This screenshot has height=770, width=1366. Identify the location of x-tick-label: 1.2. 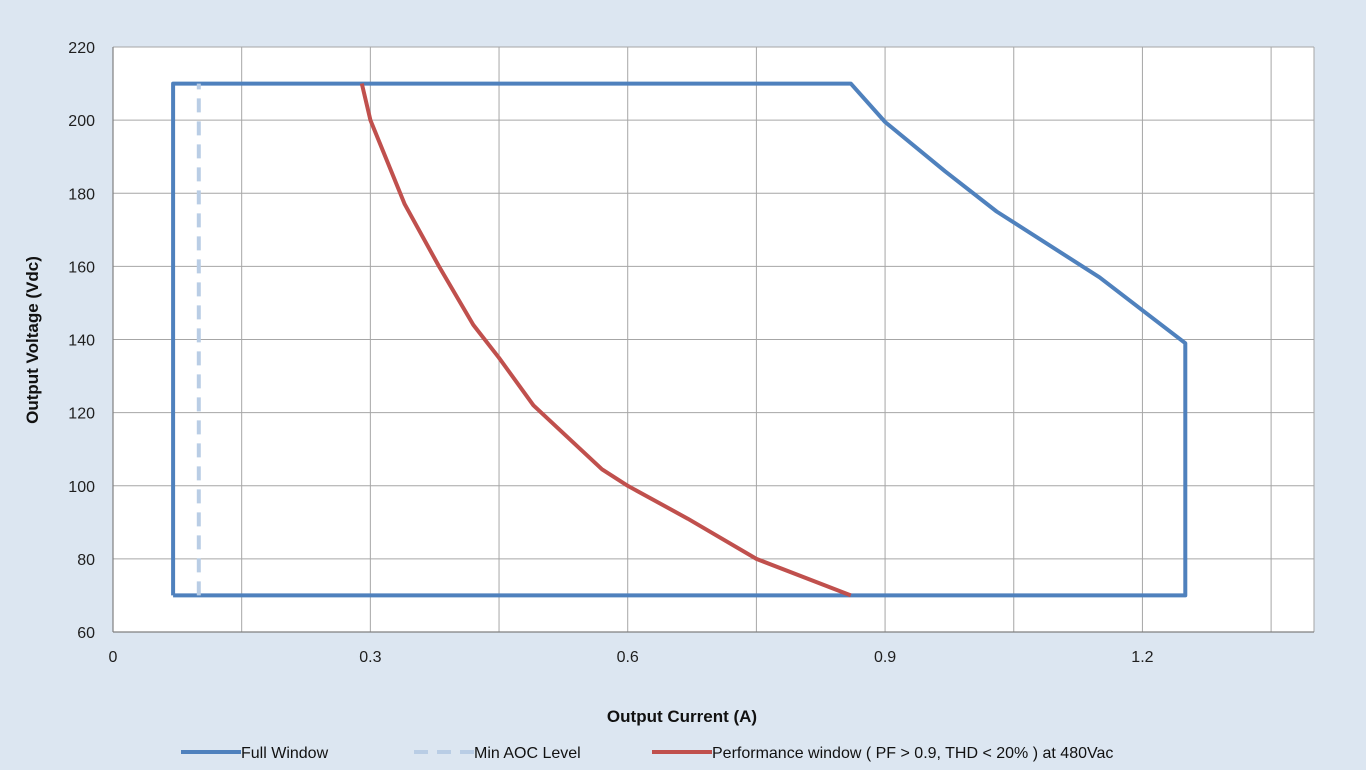
(1142, 657).